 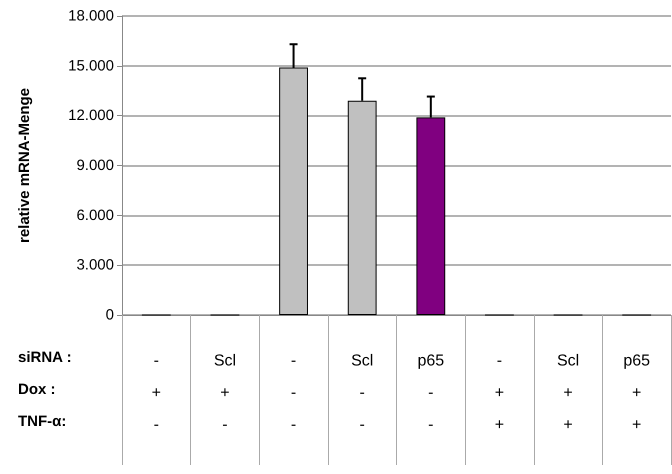 I want to click on x-tick-label: p65 - -, so click(x=430, y=393).